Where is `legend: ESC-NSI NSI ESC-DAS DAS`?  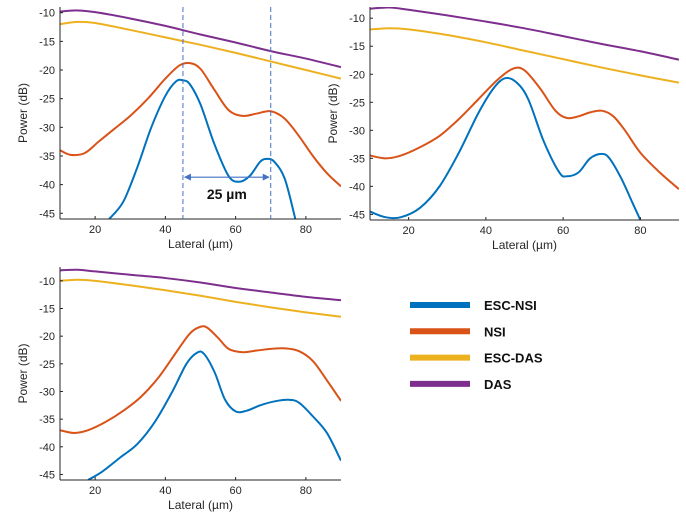
legend: ESC-NSI NSI ESC-DAS DAS is located at coordinates (476, 345).